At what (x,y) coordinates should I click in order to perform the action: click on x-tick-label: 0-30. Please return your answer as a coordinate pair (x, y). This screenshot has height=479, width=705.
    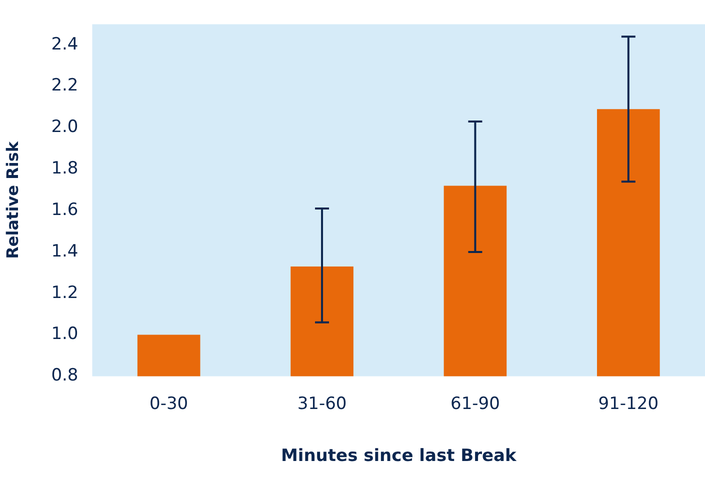
    Looking at the image, I should click on (169, 404).